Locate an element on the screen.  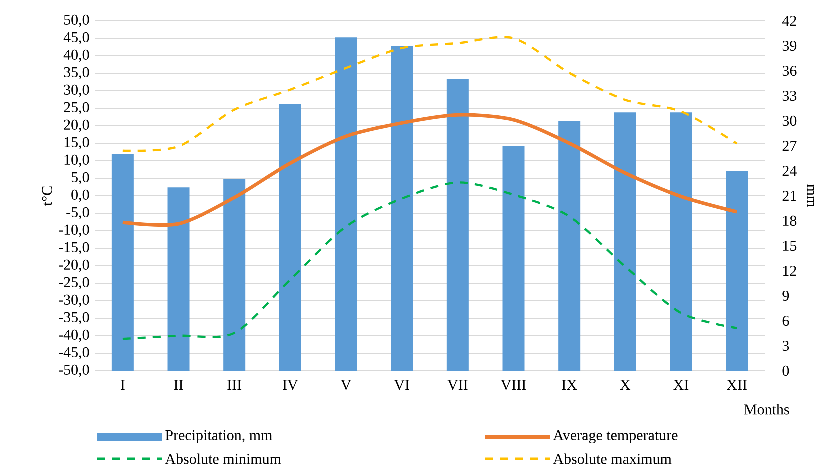
y2-tick-label: 39 is located at coordinates (789, 46).